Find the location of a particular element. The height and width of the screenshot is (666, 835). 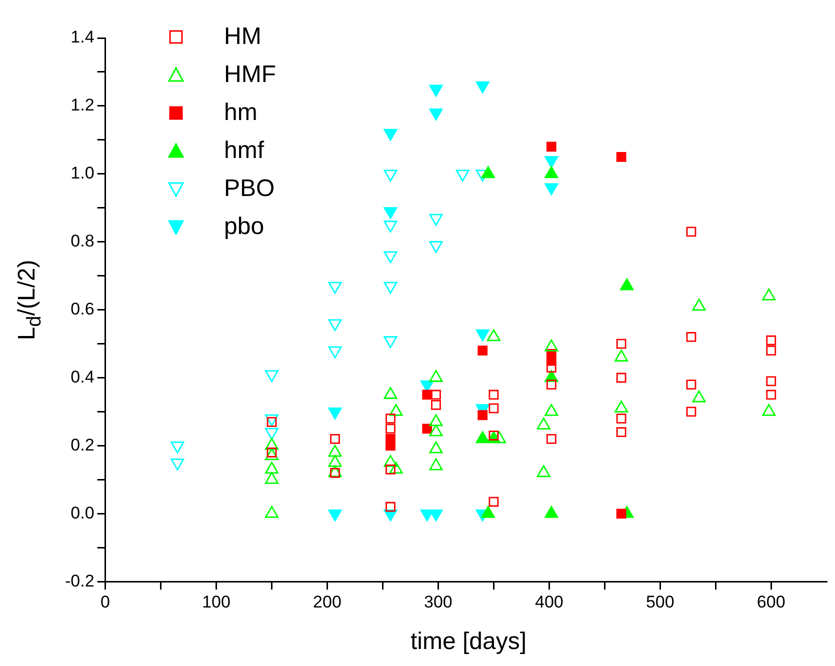

x-tick-label: 300 is located at coordinates (438, 602).